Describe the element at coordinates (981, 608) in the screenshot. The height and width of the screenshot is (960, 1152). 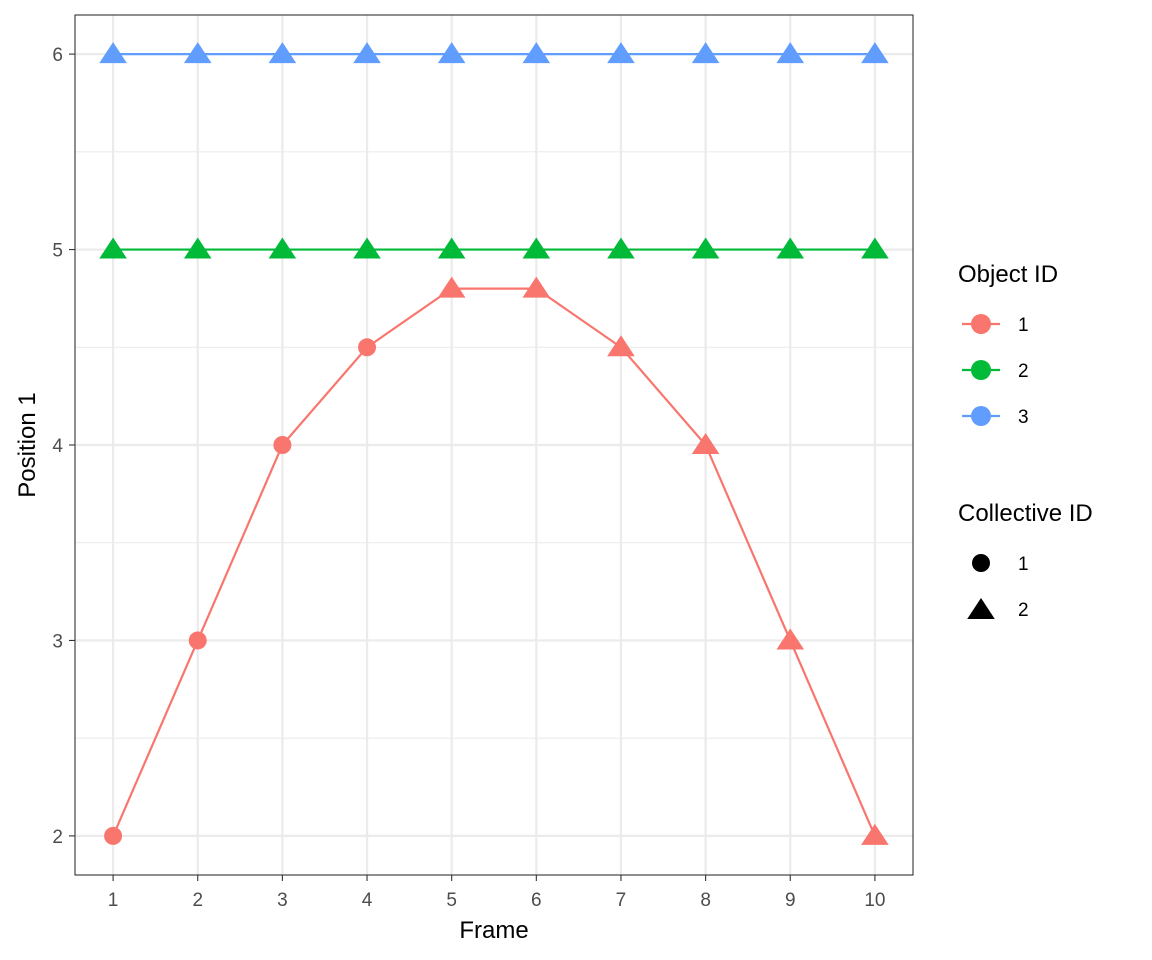
I see `legend-key-triangle` at that location.